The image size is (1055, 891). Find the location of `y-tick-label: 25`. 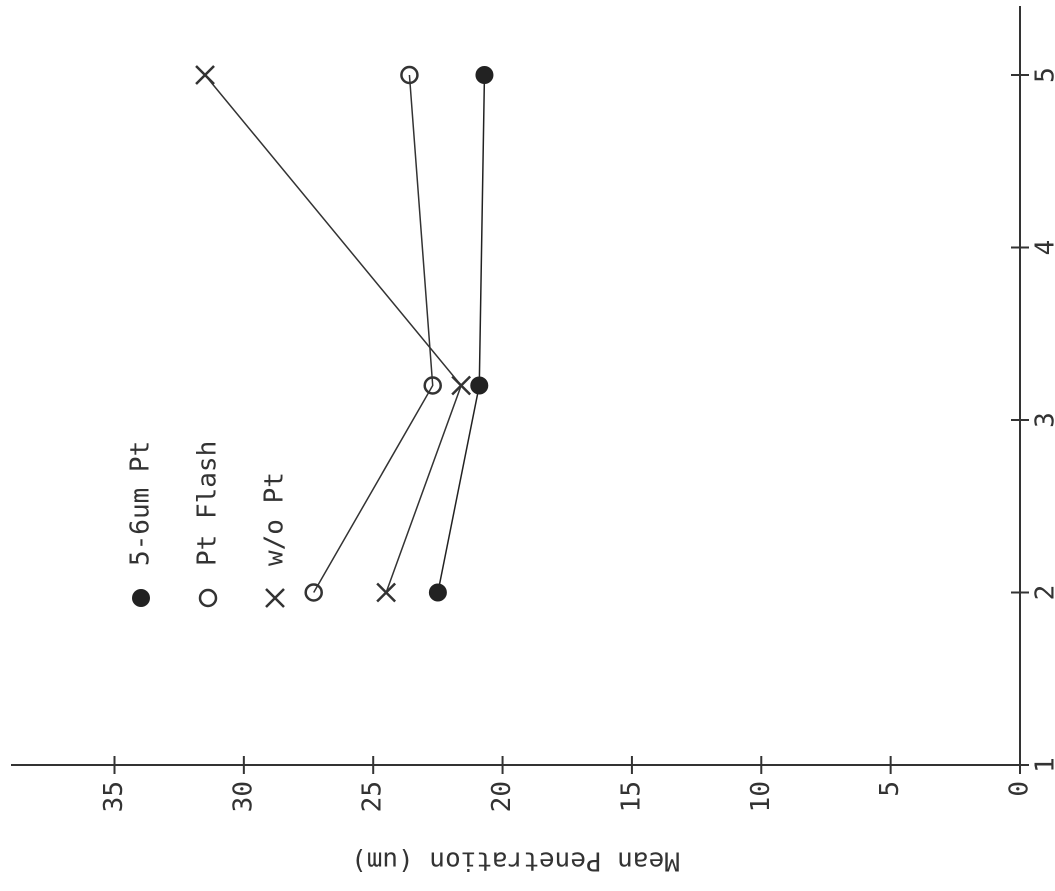

y-tick-label: 25 is located at coordinates (373, 796).